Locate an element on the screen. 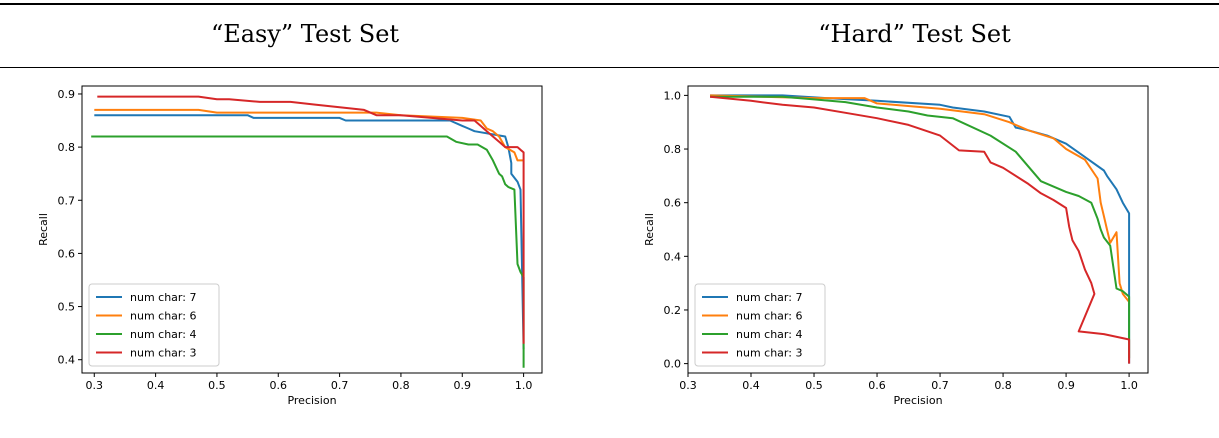 The height and width of the screenshot is (438, 1219). y-tick-label: 1.0 is located at coordinates (673, 95).